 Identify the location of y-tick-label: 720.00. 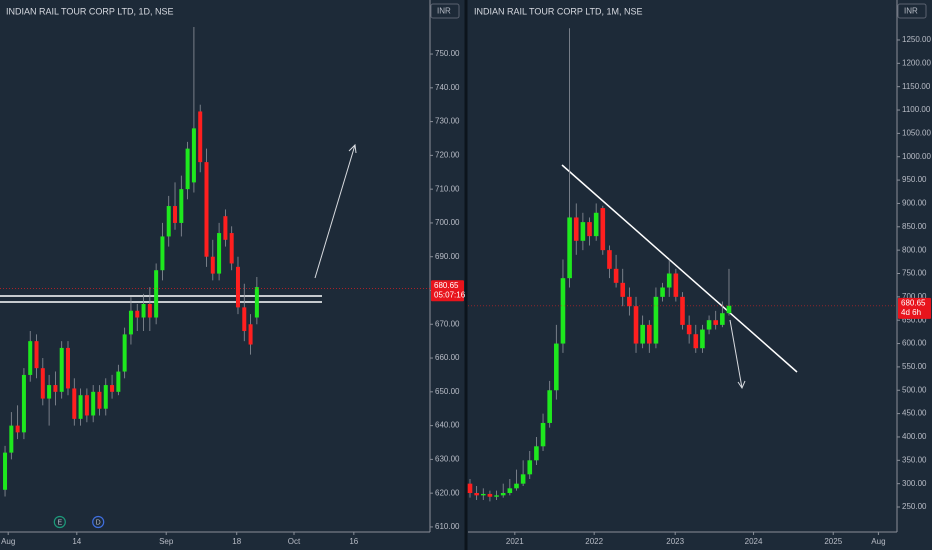
(447, 154).